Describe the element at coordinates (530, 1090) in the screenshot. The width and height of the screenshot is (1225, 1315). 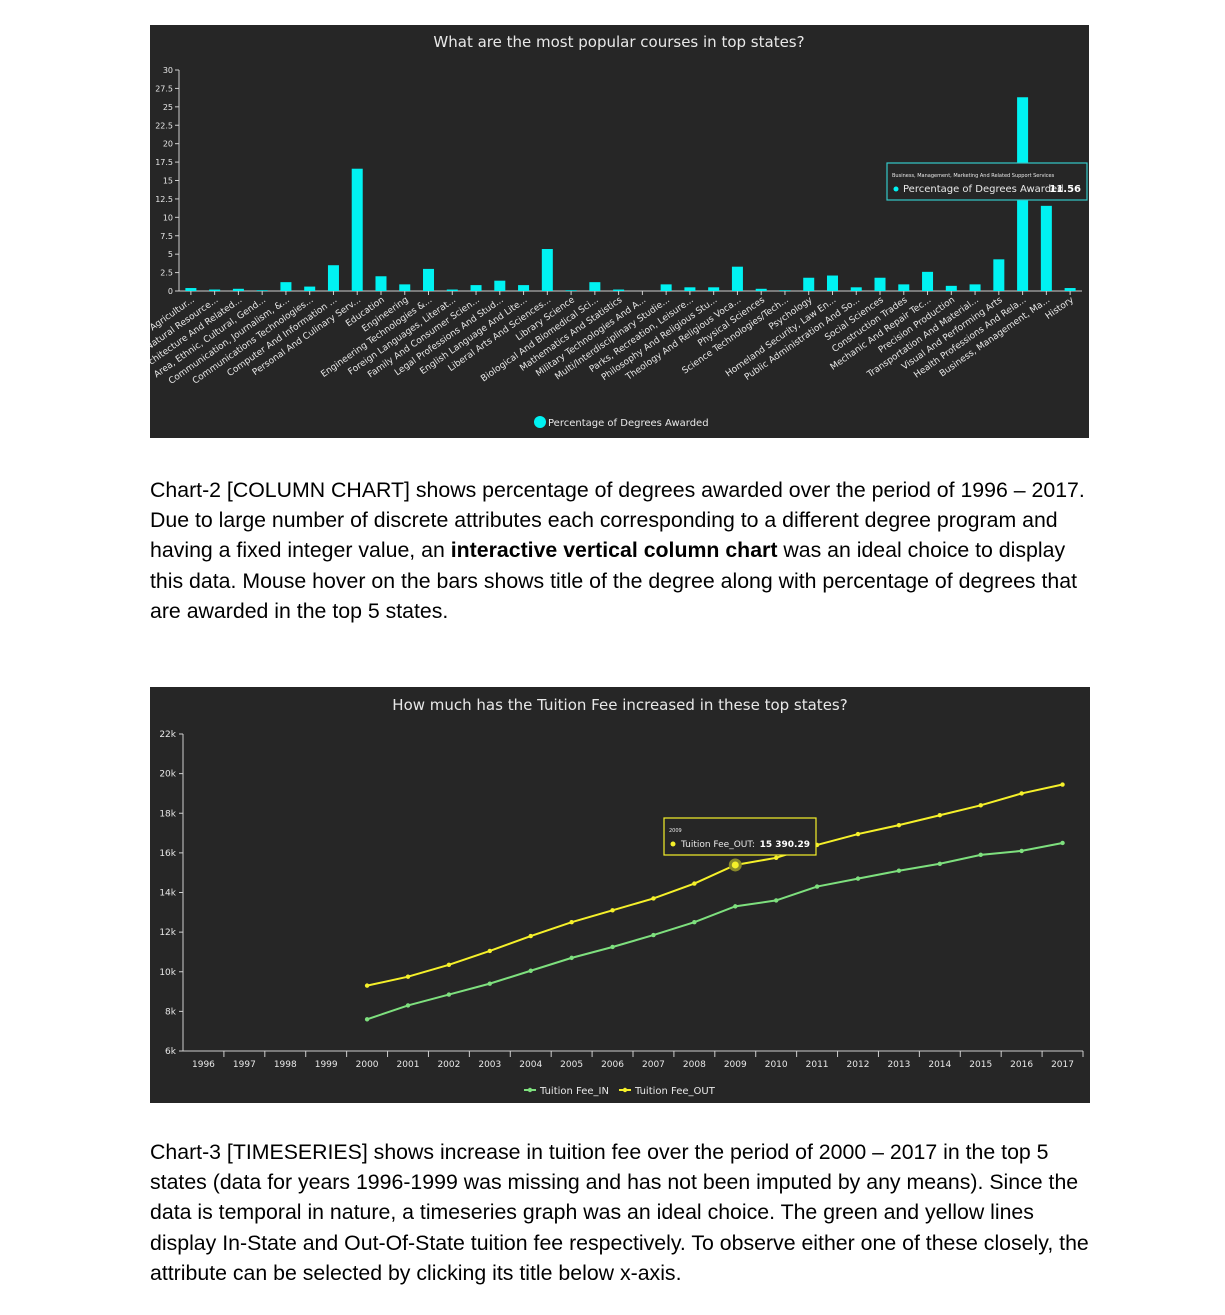
I see `chart2-legend-dot-in` at that location.